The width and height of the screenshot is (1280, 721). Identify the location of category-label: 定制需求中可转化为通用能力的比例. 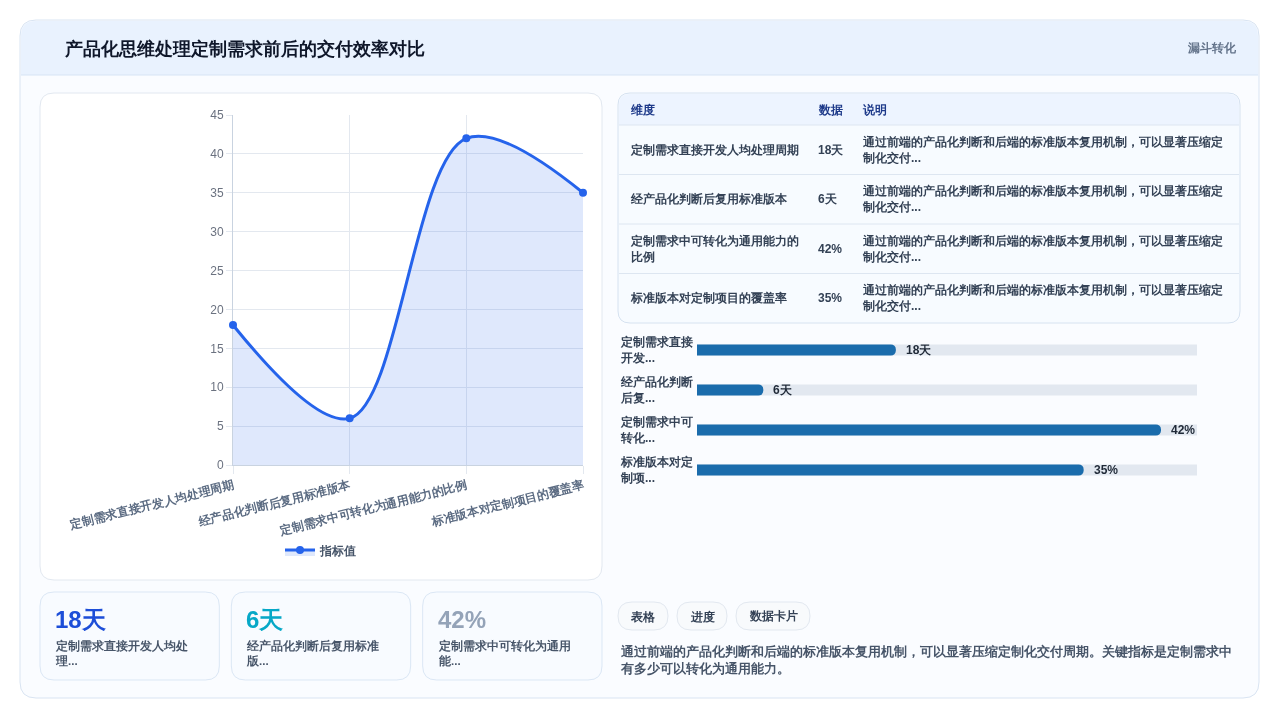
(714, 249).